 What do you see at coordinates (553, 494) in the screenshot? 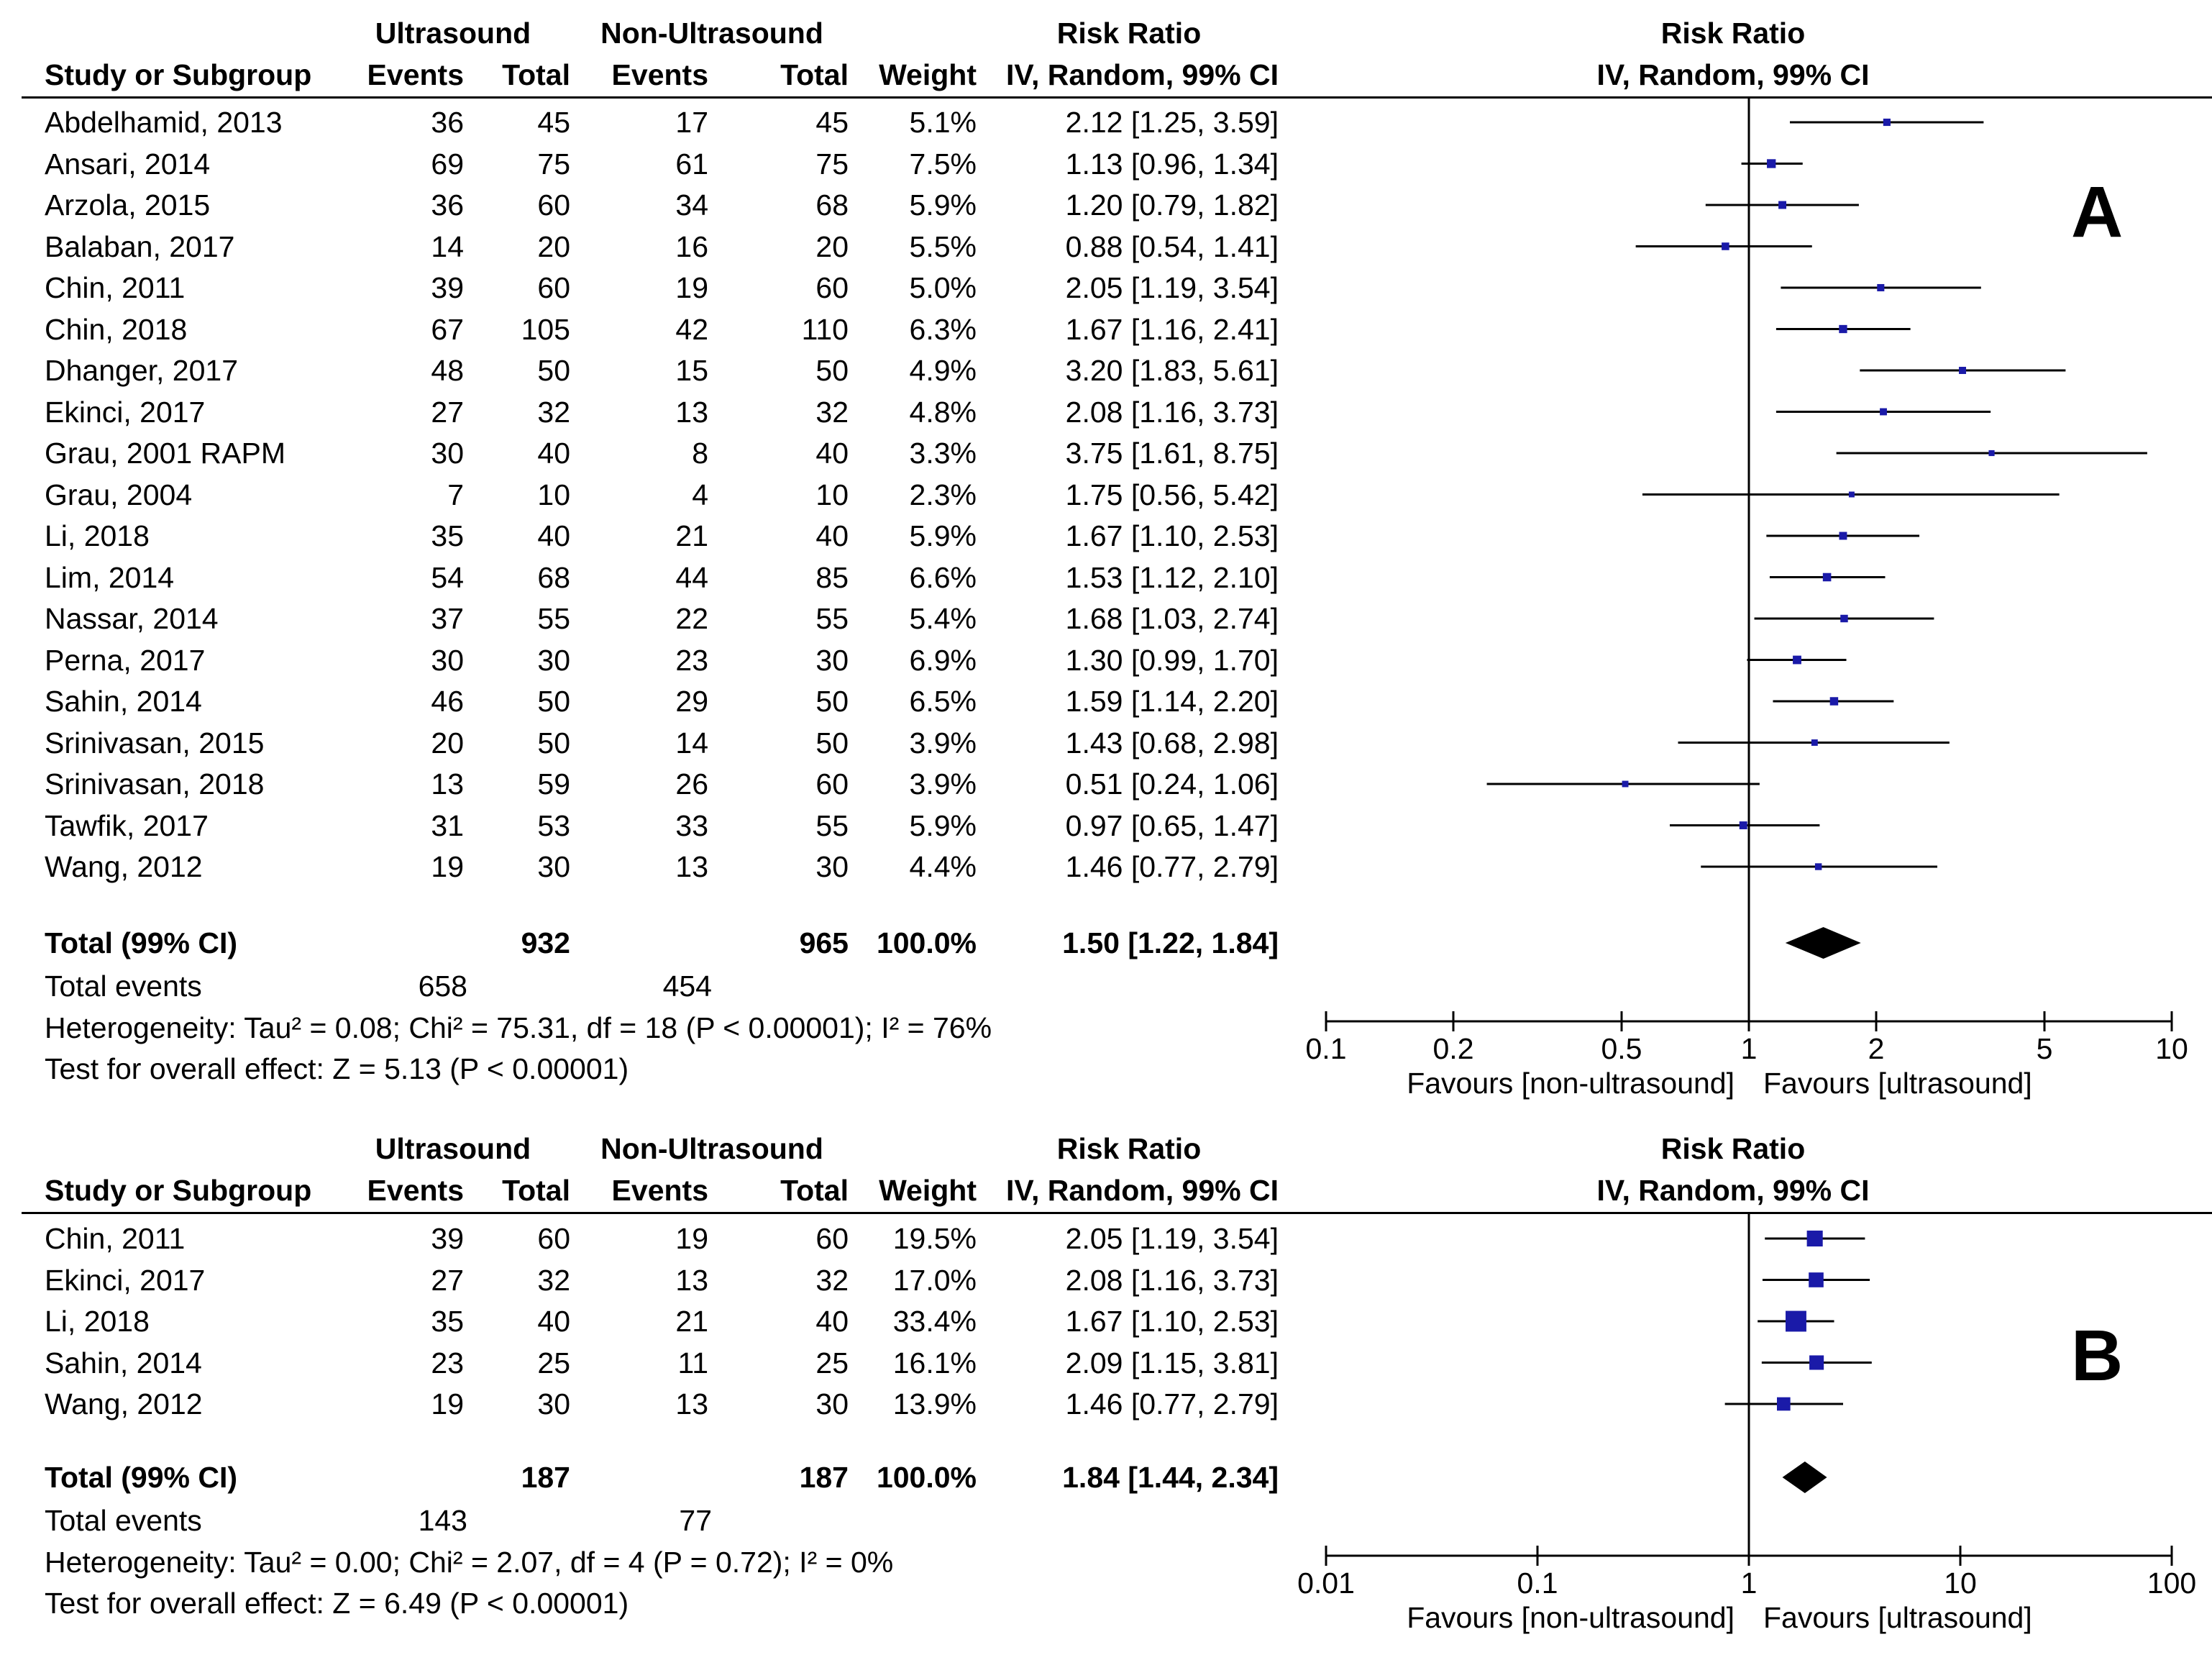
I see `study-total-ultrasound: 10` at bounding box center [553, 494].